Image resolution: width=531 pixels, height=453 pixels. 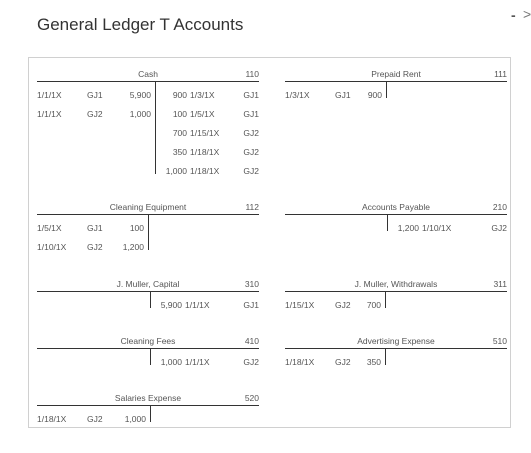 I want to click on t-account-j-muller-capital: J. Muller, Capital 310 5,900 1/1/1X GJ1, so click(x=148, y=299).